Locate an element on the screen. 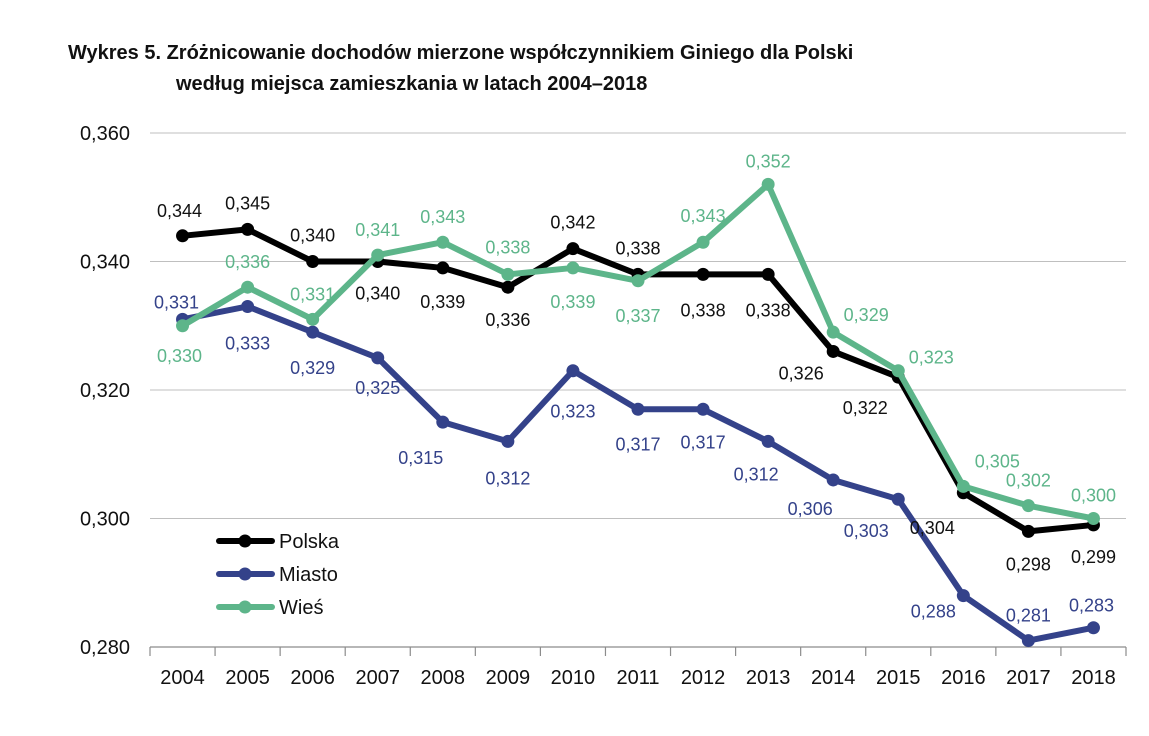 This screenshot has width=1149, height=736. data-label: 0,341 is located at coordinates (377, 230).